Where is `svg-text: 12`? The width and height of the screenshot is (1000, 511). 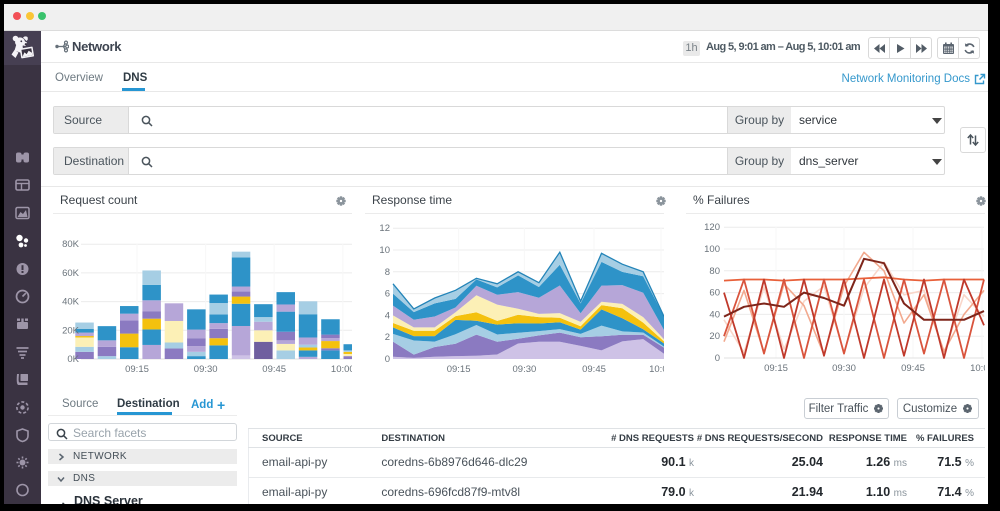 svg-text: 12 is located at coordinates (384, 228).